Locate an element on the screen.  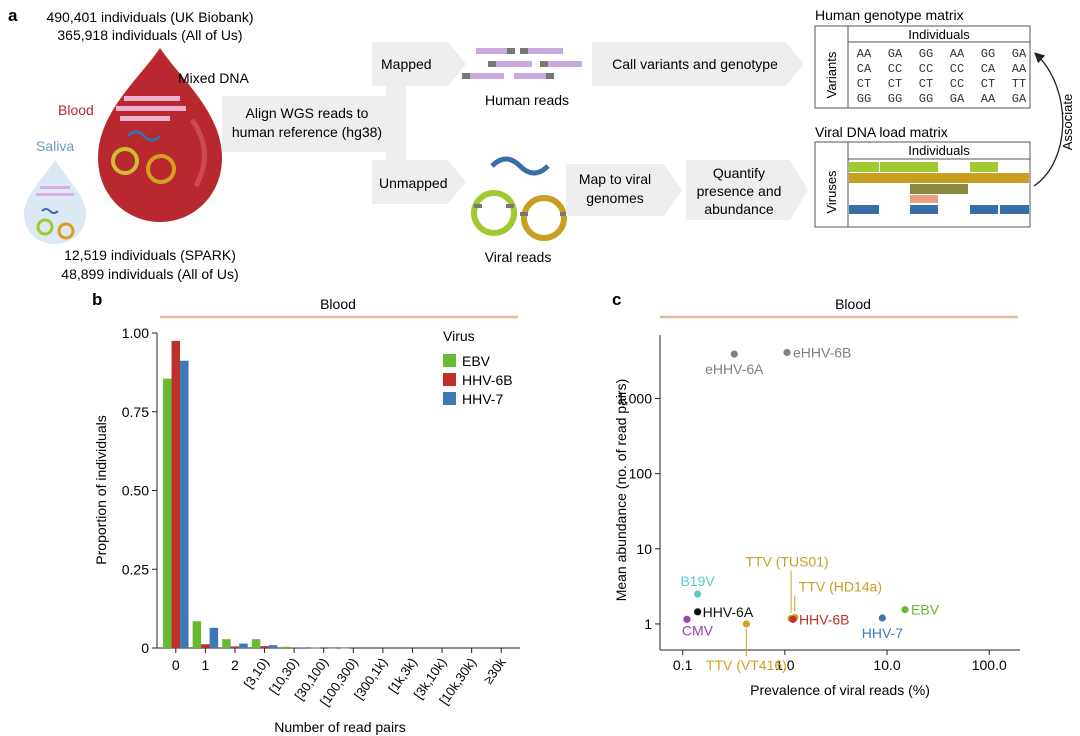
panel-c-xtick-label: 100.0 is located at coordinates (989, 665).